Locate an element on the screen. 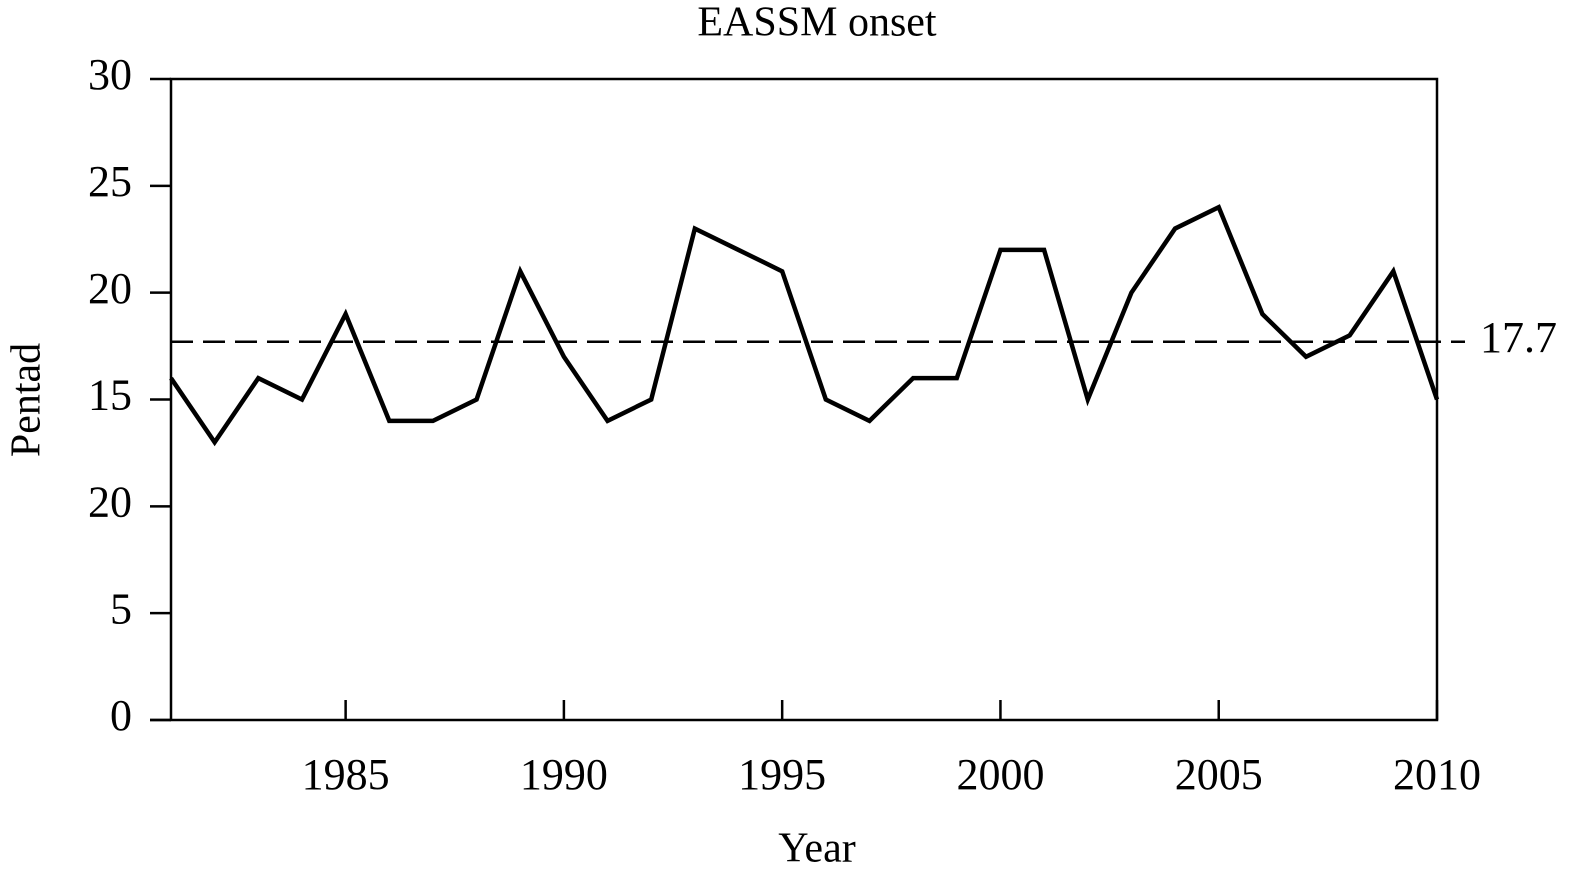  y-tick-label: 30 is located at coordinates (110, 74).